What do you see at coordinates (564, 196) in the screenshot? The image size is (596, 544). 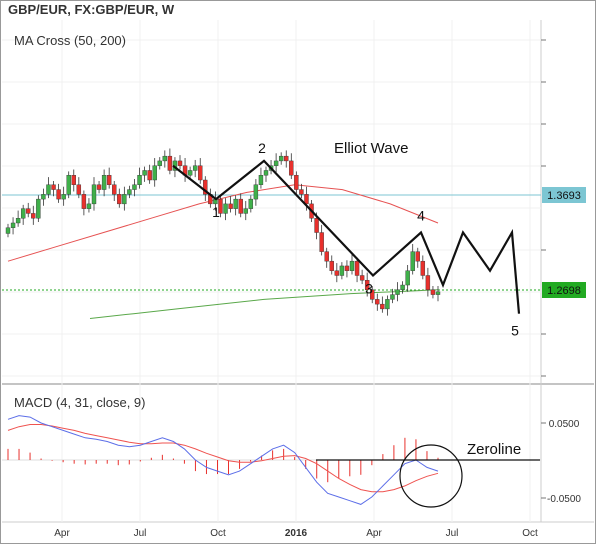 I see `price-tag: 1.3693` at bounding box center [564, 196].